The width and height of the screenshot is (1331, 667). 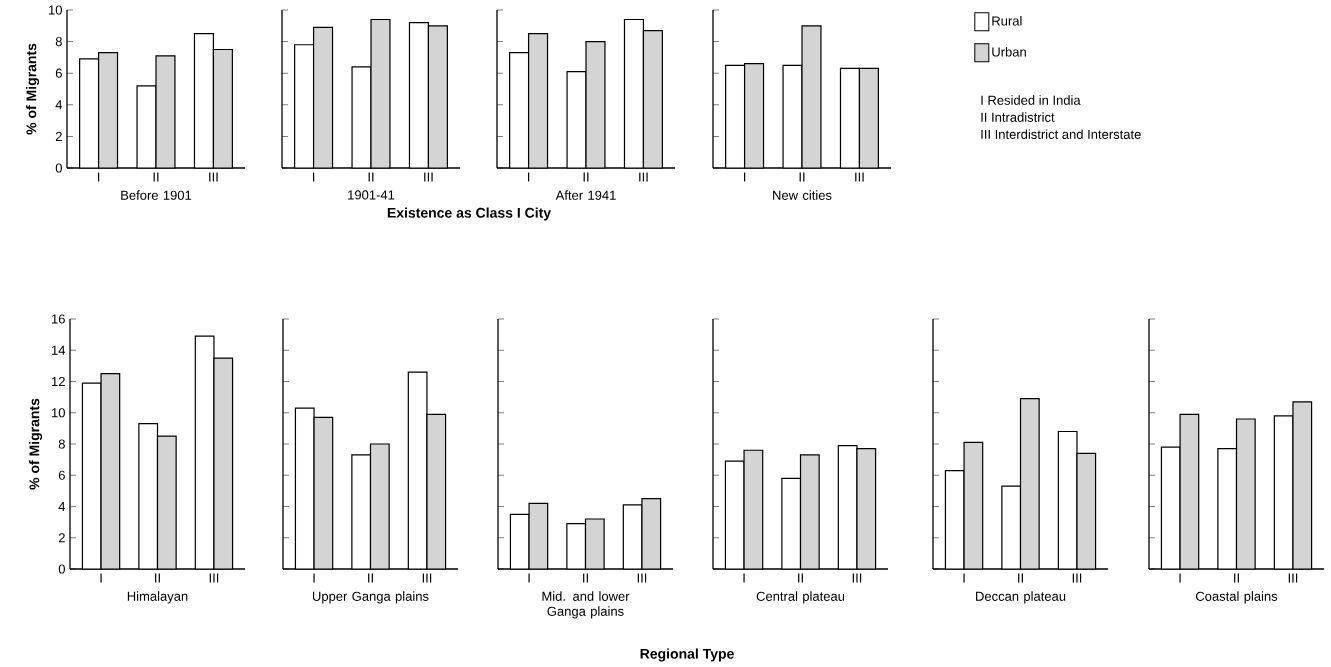 I want to click on text: I Resided in India, so click(x=1031, y=100).